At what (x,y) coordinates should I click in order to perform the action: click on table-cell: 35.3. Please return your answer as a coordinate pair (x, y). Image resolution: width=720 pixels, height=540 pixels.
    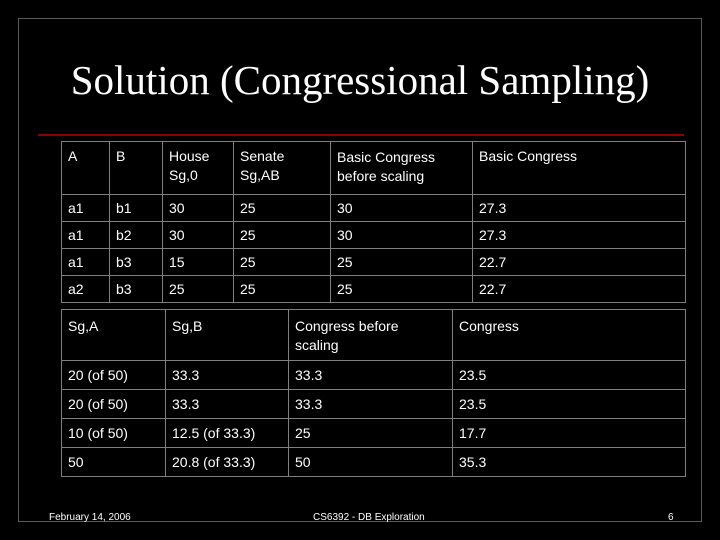
    Looking at the image, I should click on (569, 462).